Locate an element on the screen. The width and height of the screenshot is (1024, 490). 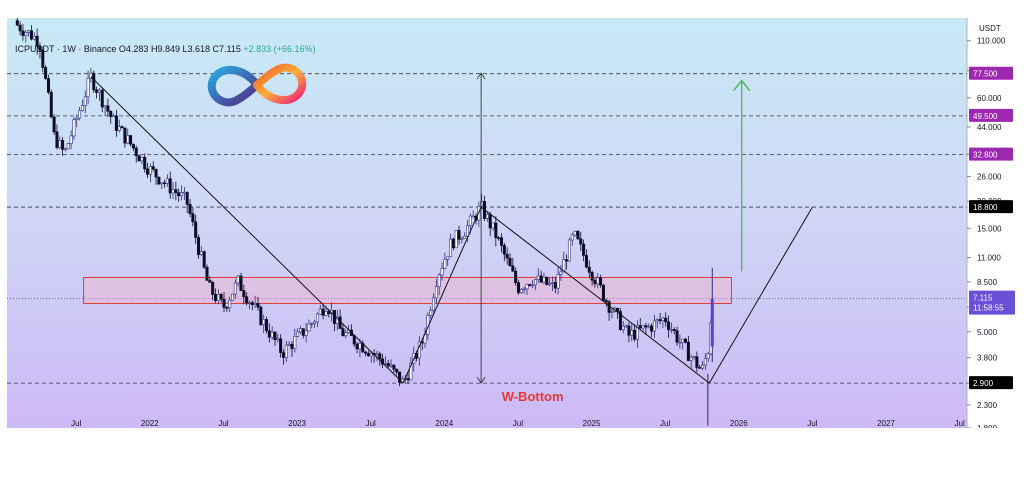
measure-arrow-head-bottom is located at coordinates (481, 380).